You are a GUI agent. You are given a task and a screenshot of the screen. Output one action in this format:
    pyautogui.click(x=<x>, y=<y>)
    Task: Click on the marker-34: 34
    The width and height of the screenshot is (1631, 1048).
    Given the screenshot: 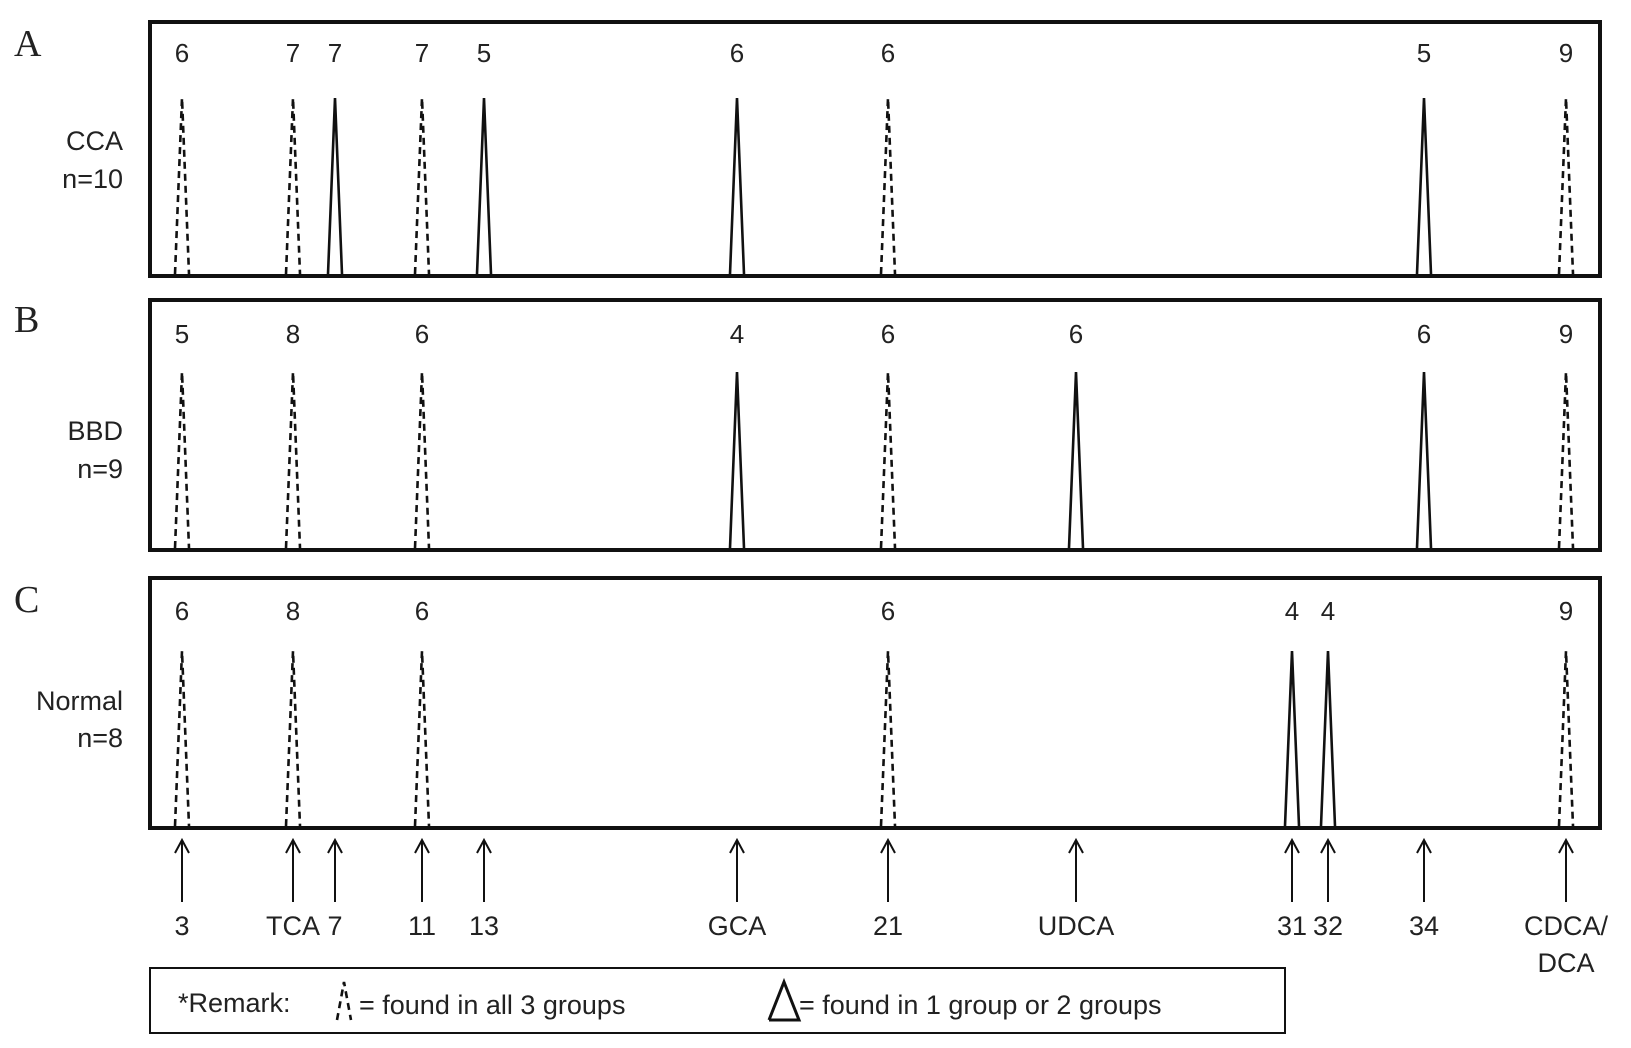 What is the action you would take?
    pyautogui.click(x=1424, y=889)
    